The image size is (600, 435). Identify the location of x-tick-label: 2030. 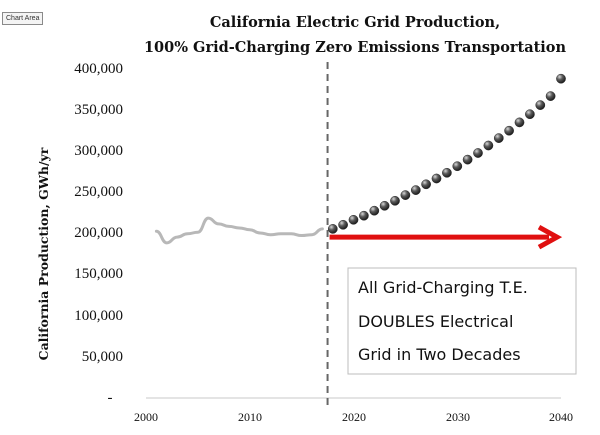
(458, 417).